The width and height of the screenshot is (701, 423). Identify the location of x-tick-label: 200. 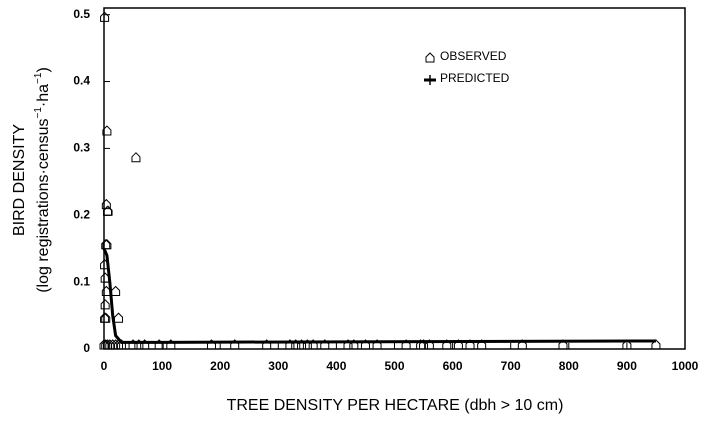
(220, 366).